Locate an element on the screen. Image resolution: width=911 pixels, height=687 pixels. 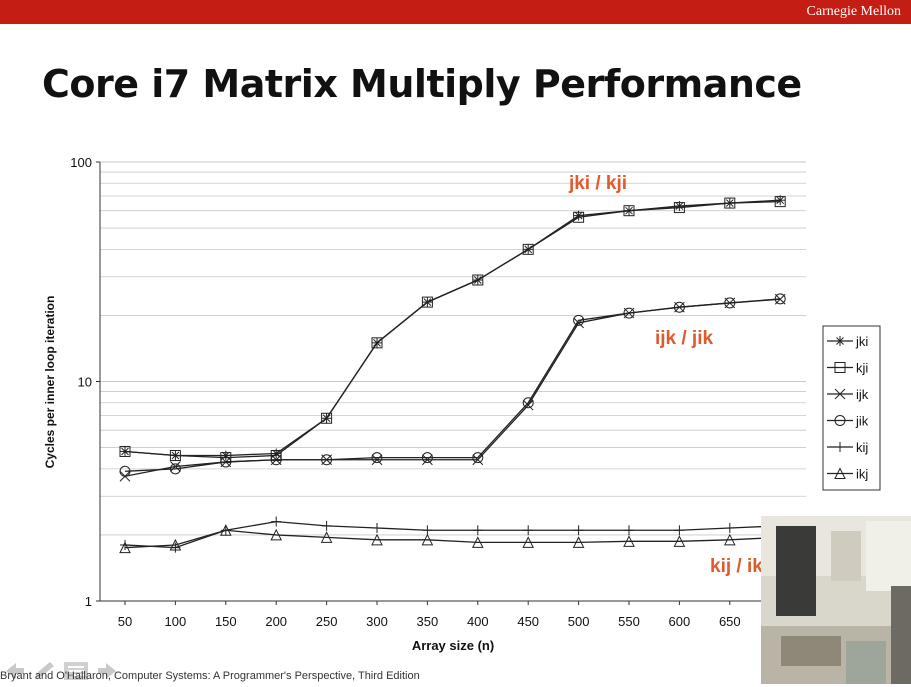
arrow-right-icon is located at coordinates (107, 671).